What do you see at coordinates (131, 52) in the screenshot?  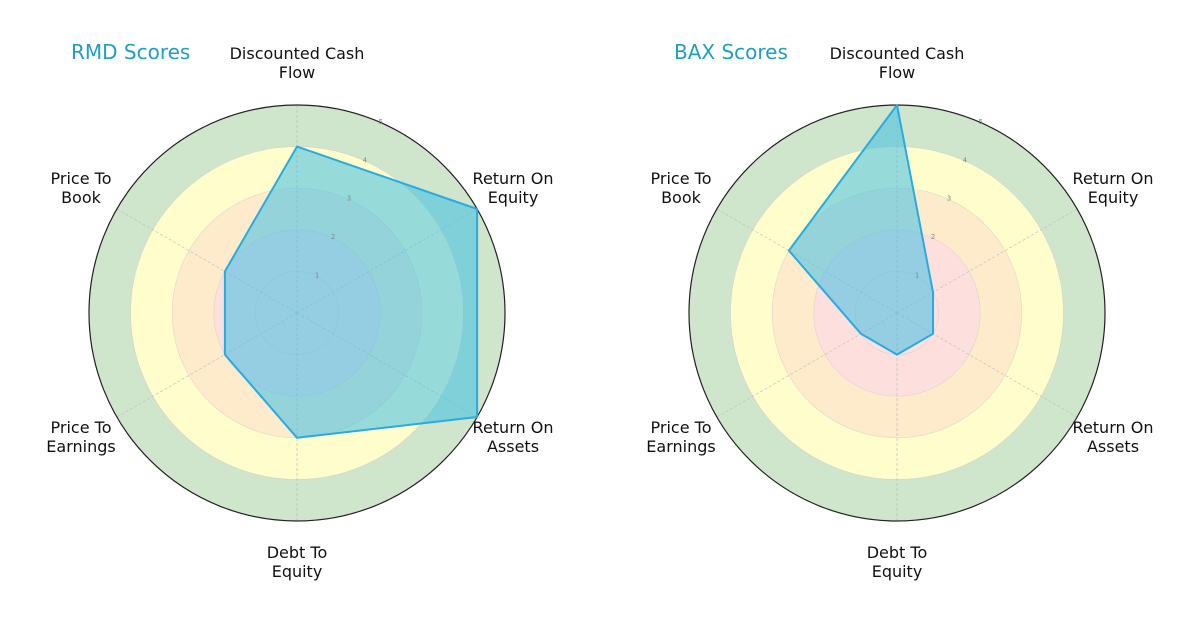 I see `chart-title: RMD Scores` at bounding box center [131, 52].